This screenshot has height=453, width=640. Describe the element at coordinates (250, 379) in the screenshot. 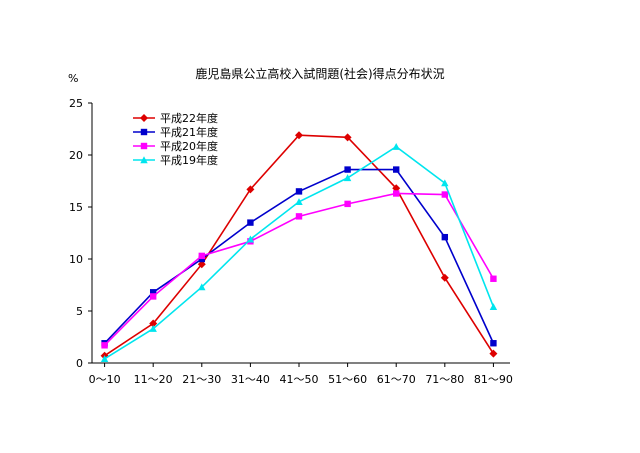

I see `x-tick-label: 31～40` at that location.